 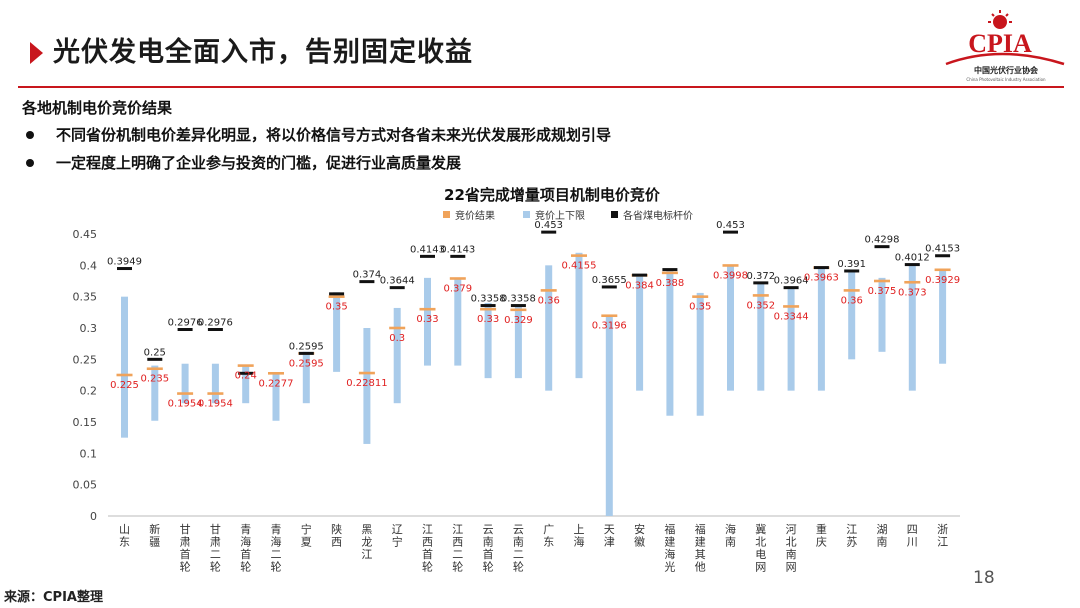 I want to click on coal-price-label: 0.4298, so click(x=882, y=240).